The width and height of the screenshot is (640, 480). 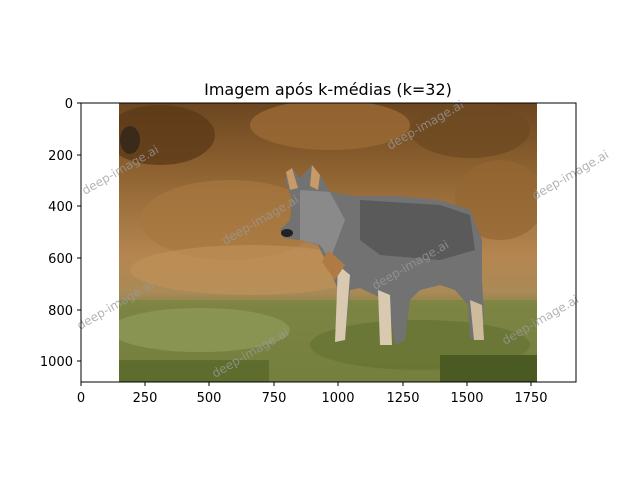 What do you see at coordinates (466, 398) in the screenshot?
I see `x-tick-label: 1500` at bounding box center [466, 398].